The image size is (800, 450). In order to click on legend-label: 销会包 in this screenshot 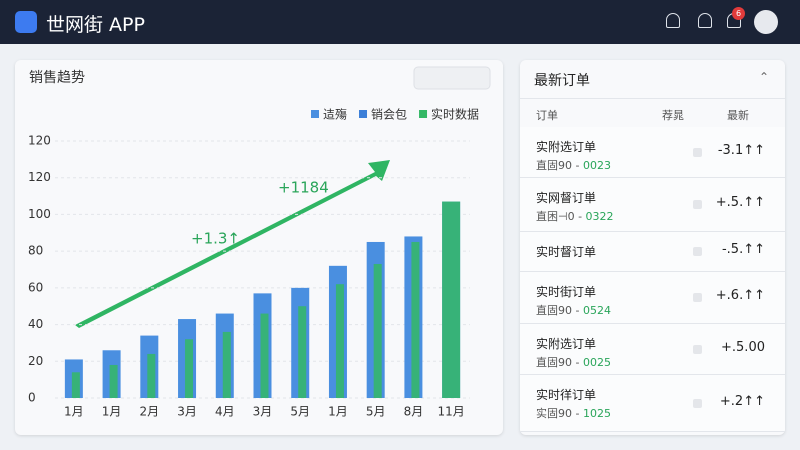, I will do `click(389, 115)`.